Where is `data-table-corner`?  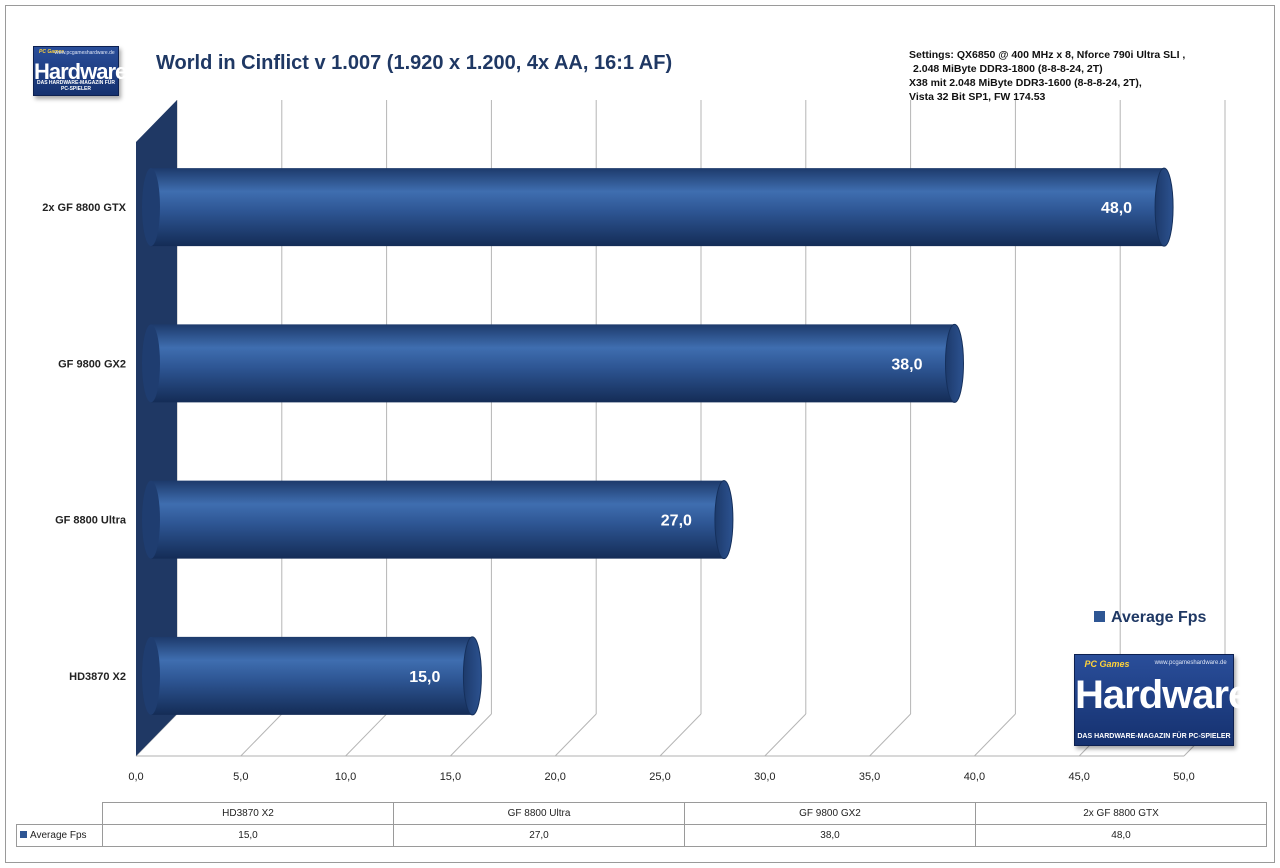 data-table-corner is located at coordinates (59, 813).